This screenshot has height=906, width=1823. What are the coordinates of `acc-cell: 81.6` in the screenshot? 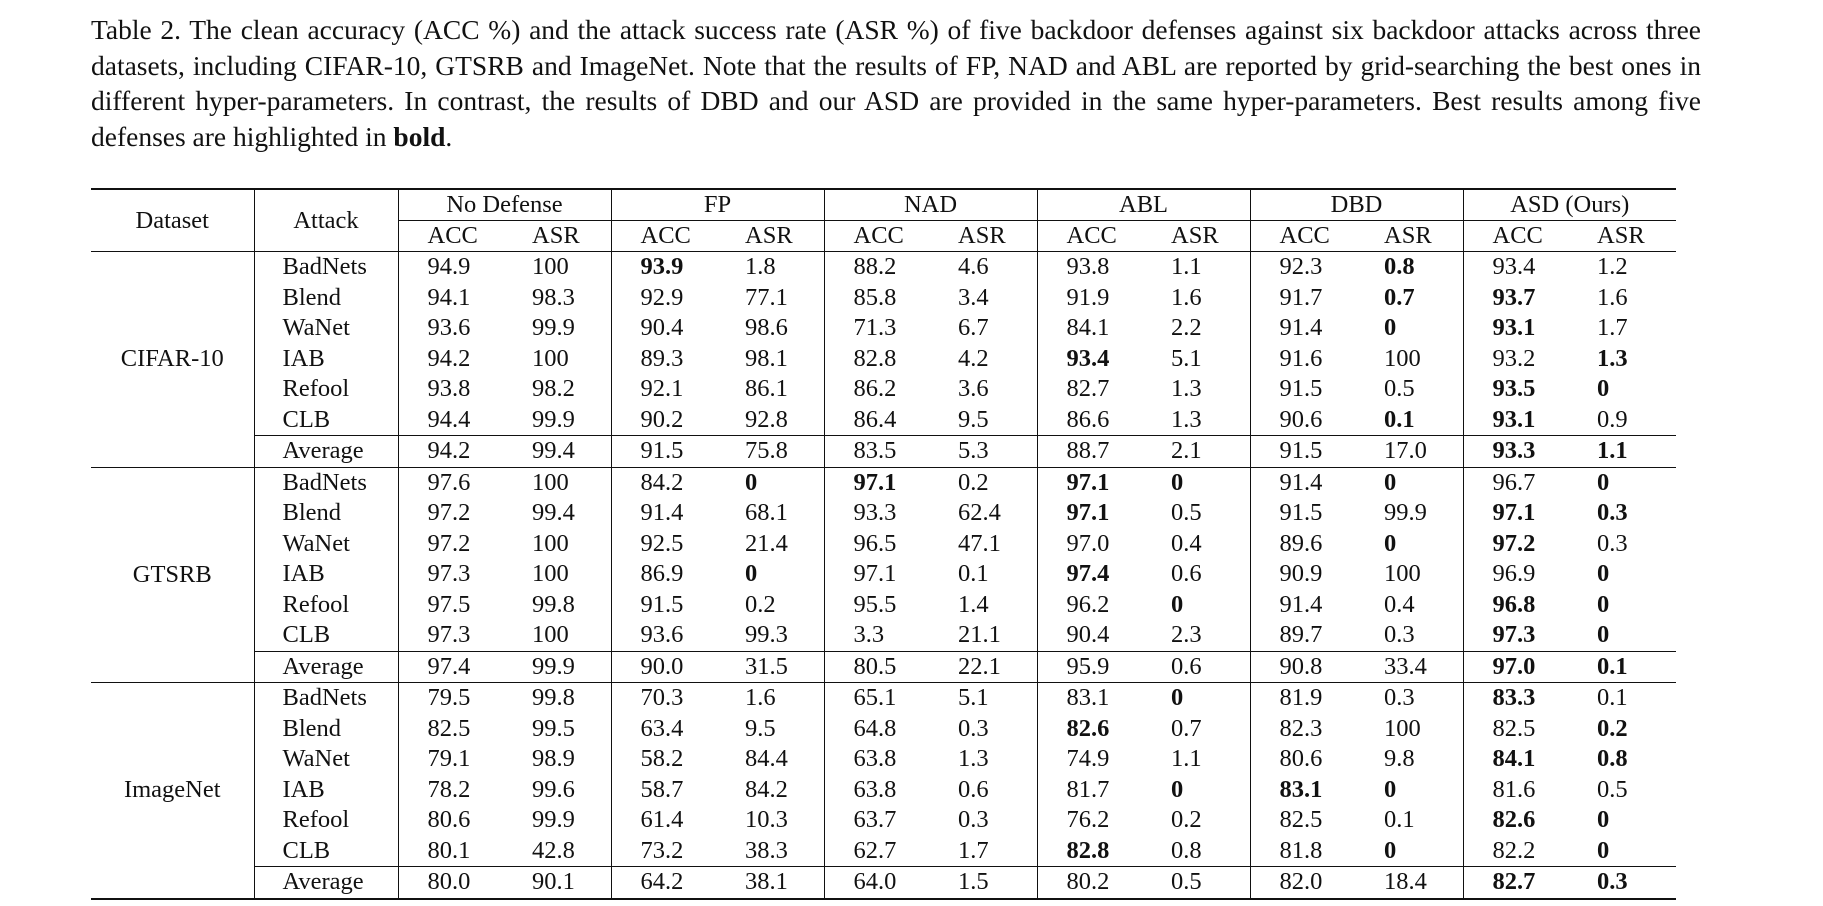 It's located at (1514, 789).